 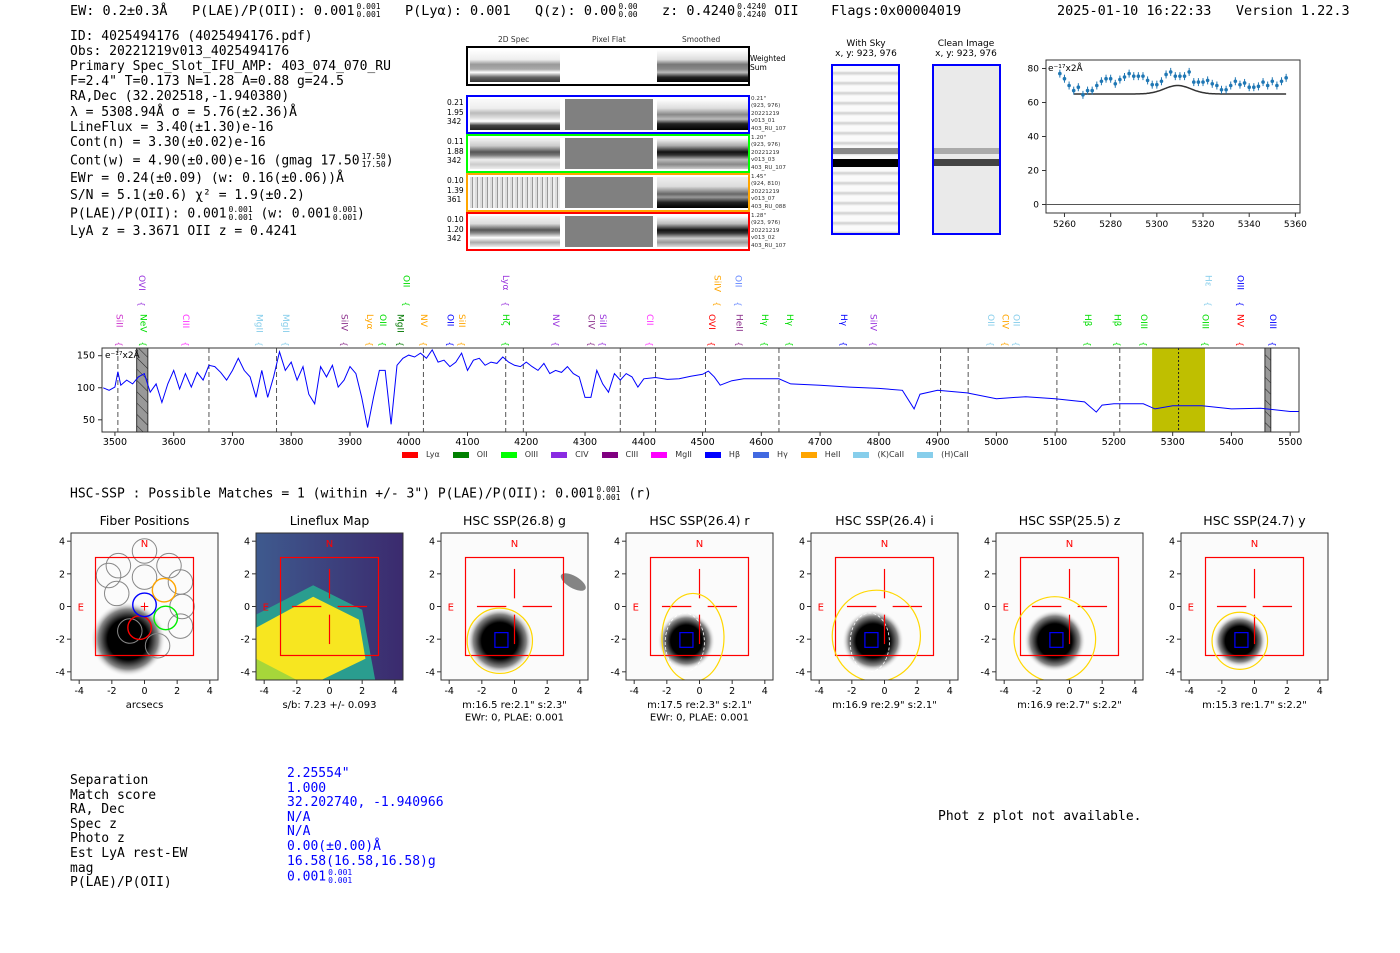 I want to click on match-value: 0.00(±0.00)Å, so click(x=365, y=846).